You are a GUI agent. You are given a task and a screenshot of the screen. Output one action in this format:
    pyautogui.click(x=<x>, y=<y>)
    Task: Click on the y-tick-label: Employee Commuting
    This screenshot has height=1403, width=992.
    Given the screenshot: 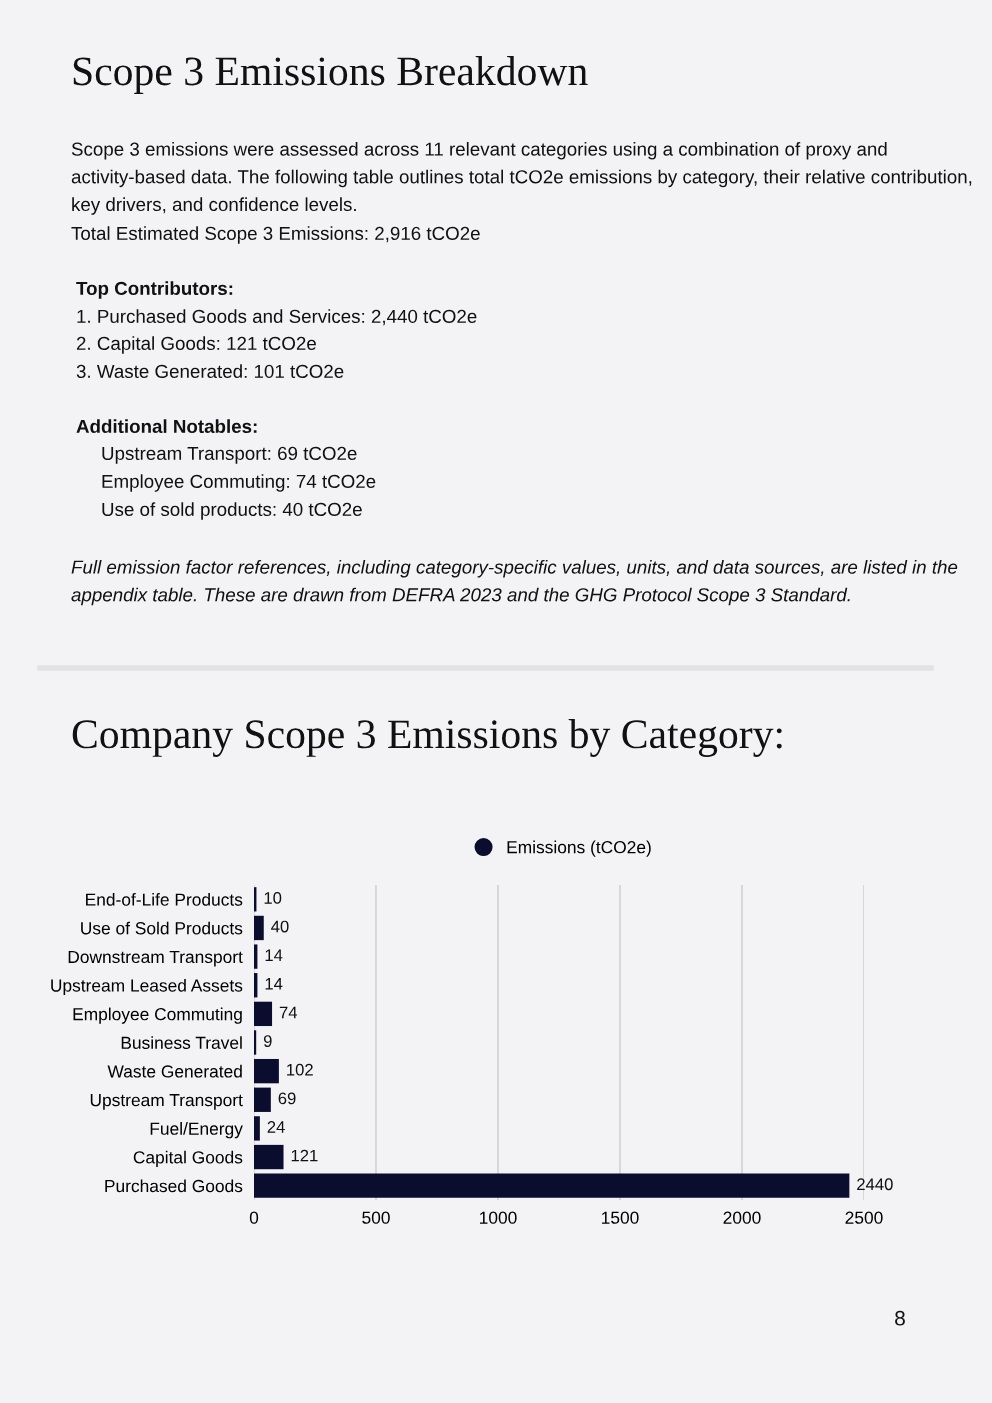 What is the action you would take?
    pyautogui.click(x=157, y=1015)
    